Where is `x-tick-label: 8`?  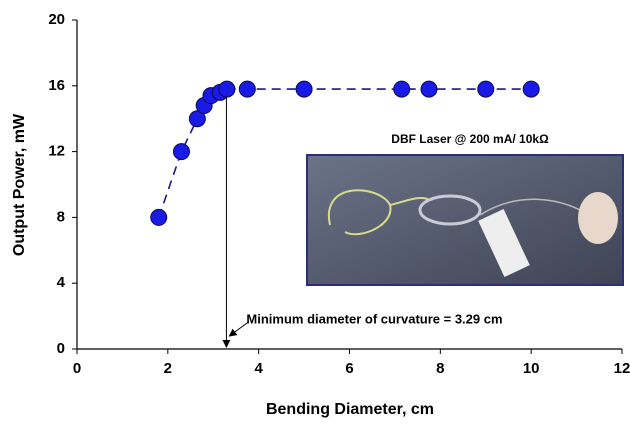
x-tick-label: 8 is located at coordinates (440, 368).